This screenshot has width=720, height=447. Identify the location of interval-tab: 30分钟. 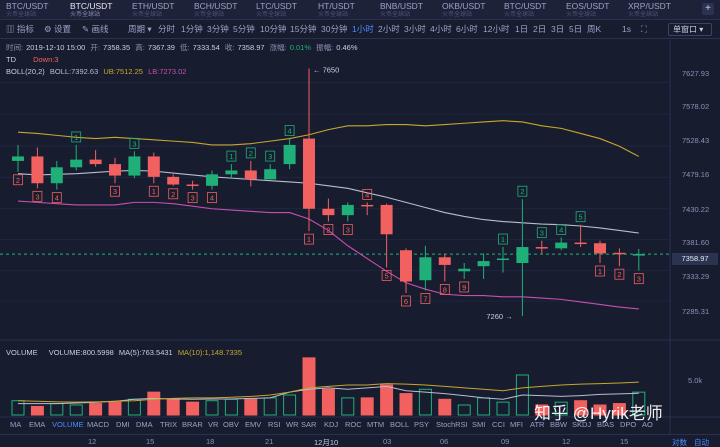
(334, 29).